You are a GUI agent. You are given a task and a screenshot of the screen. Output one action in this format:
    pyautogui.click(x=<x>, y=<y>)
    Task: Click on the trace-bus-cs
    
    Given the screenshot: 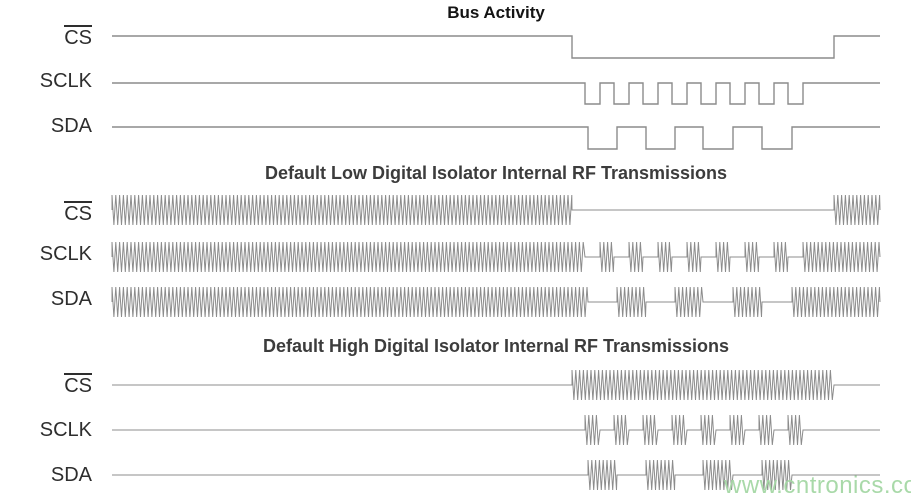 What is the action you would take?
    pyautogui.click(x=496, y=47)
    